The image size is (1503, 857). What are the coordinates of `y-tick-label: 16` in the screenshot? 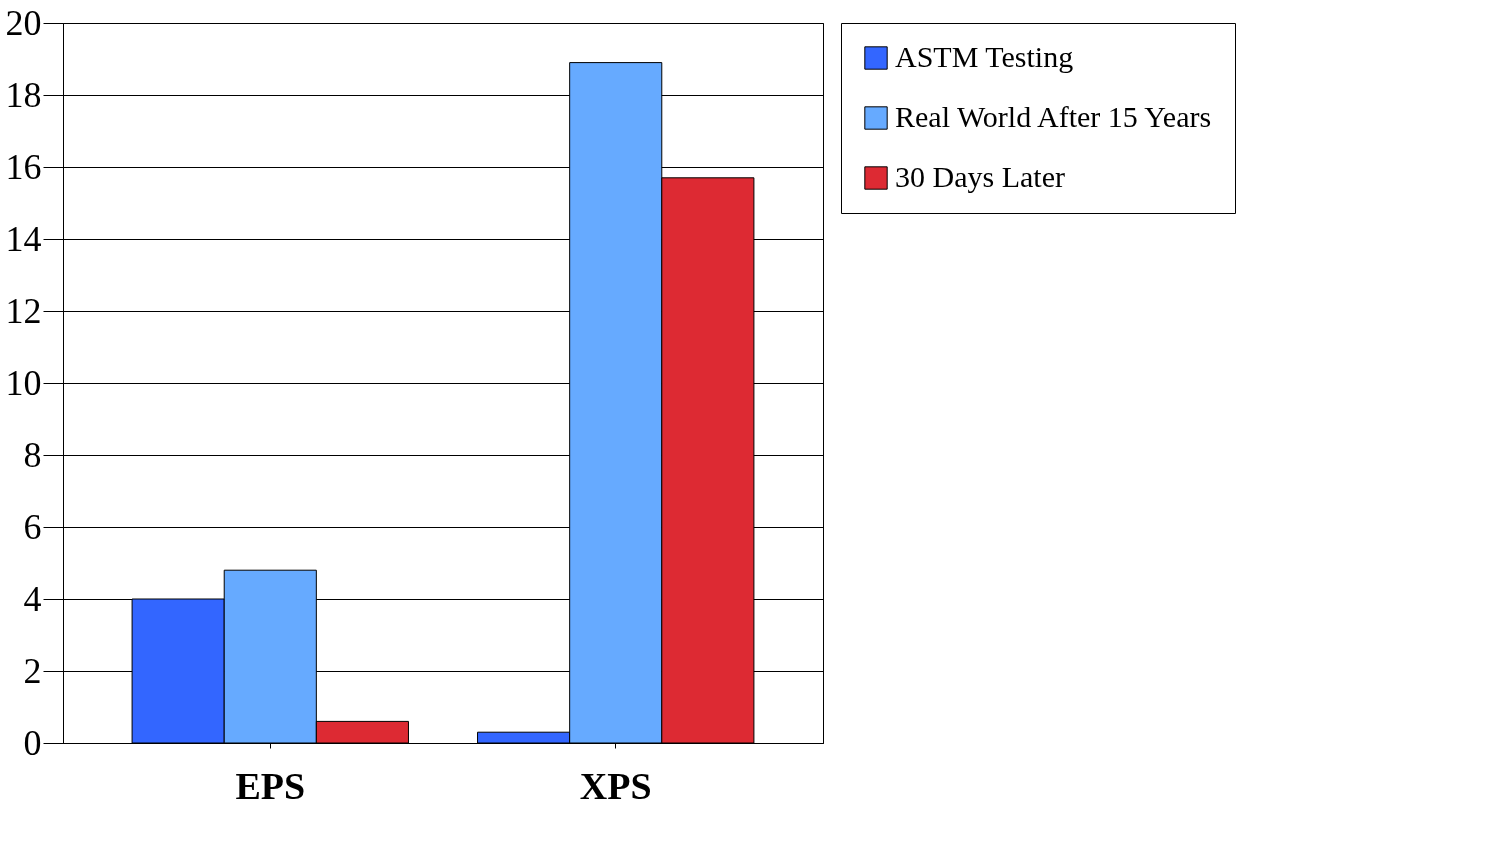 It's located at (23, 166).